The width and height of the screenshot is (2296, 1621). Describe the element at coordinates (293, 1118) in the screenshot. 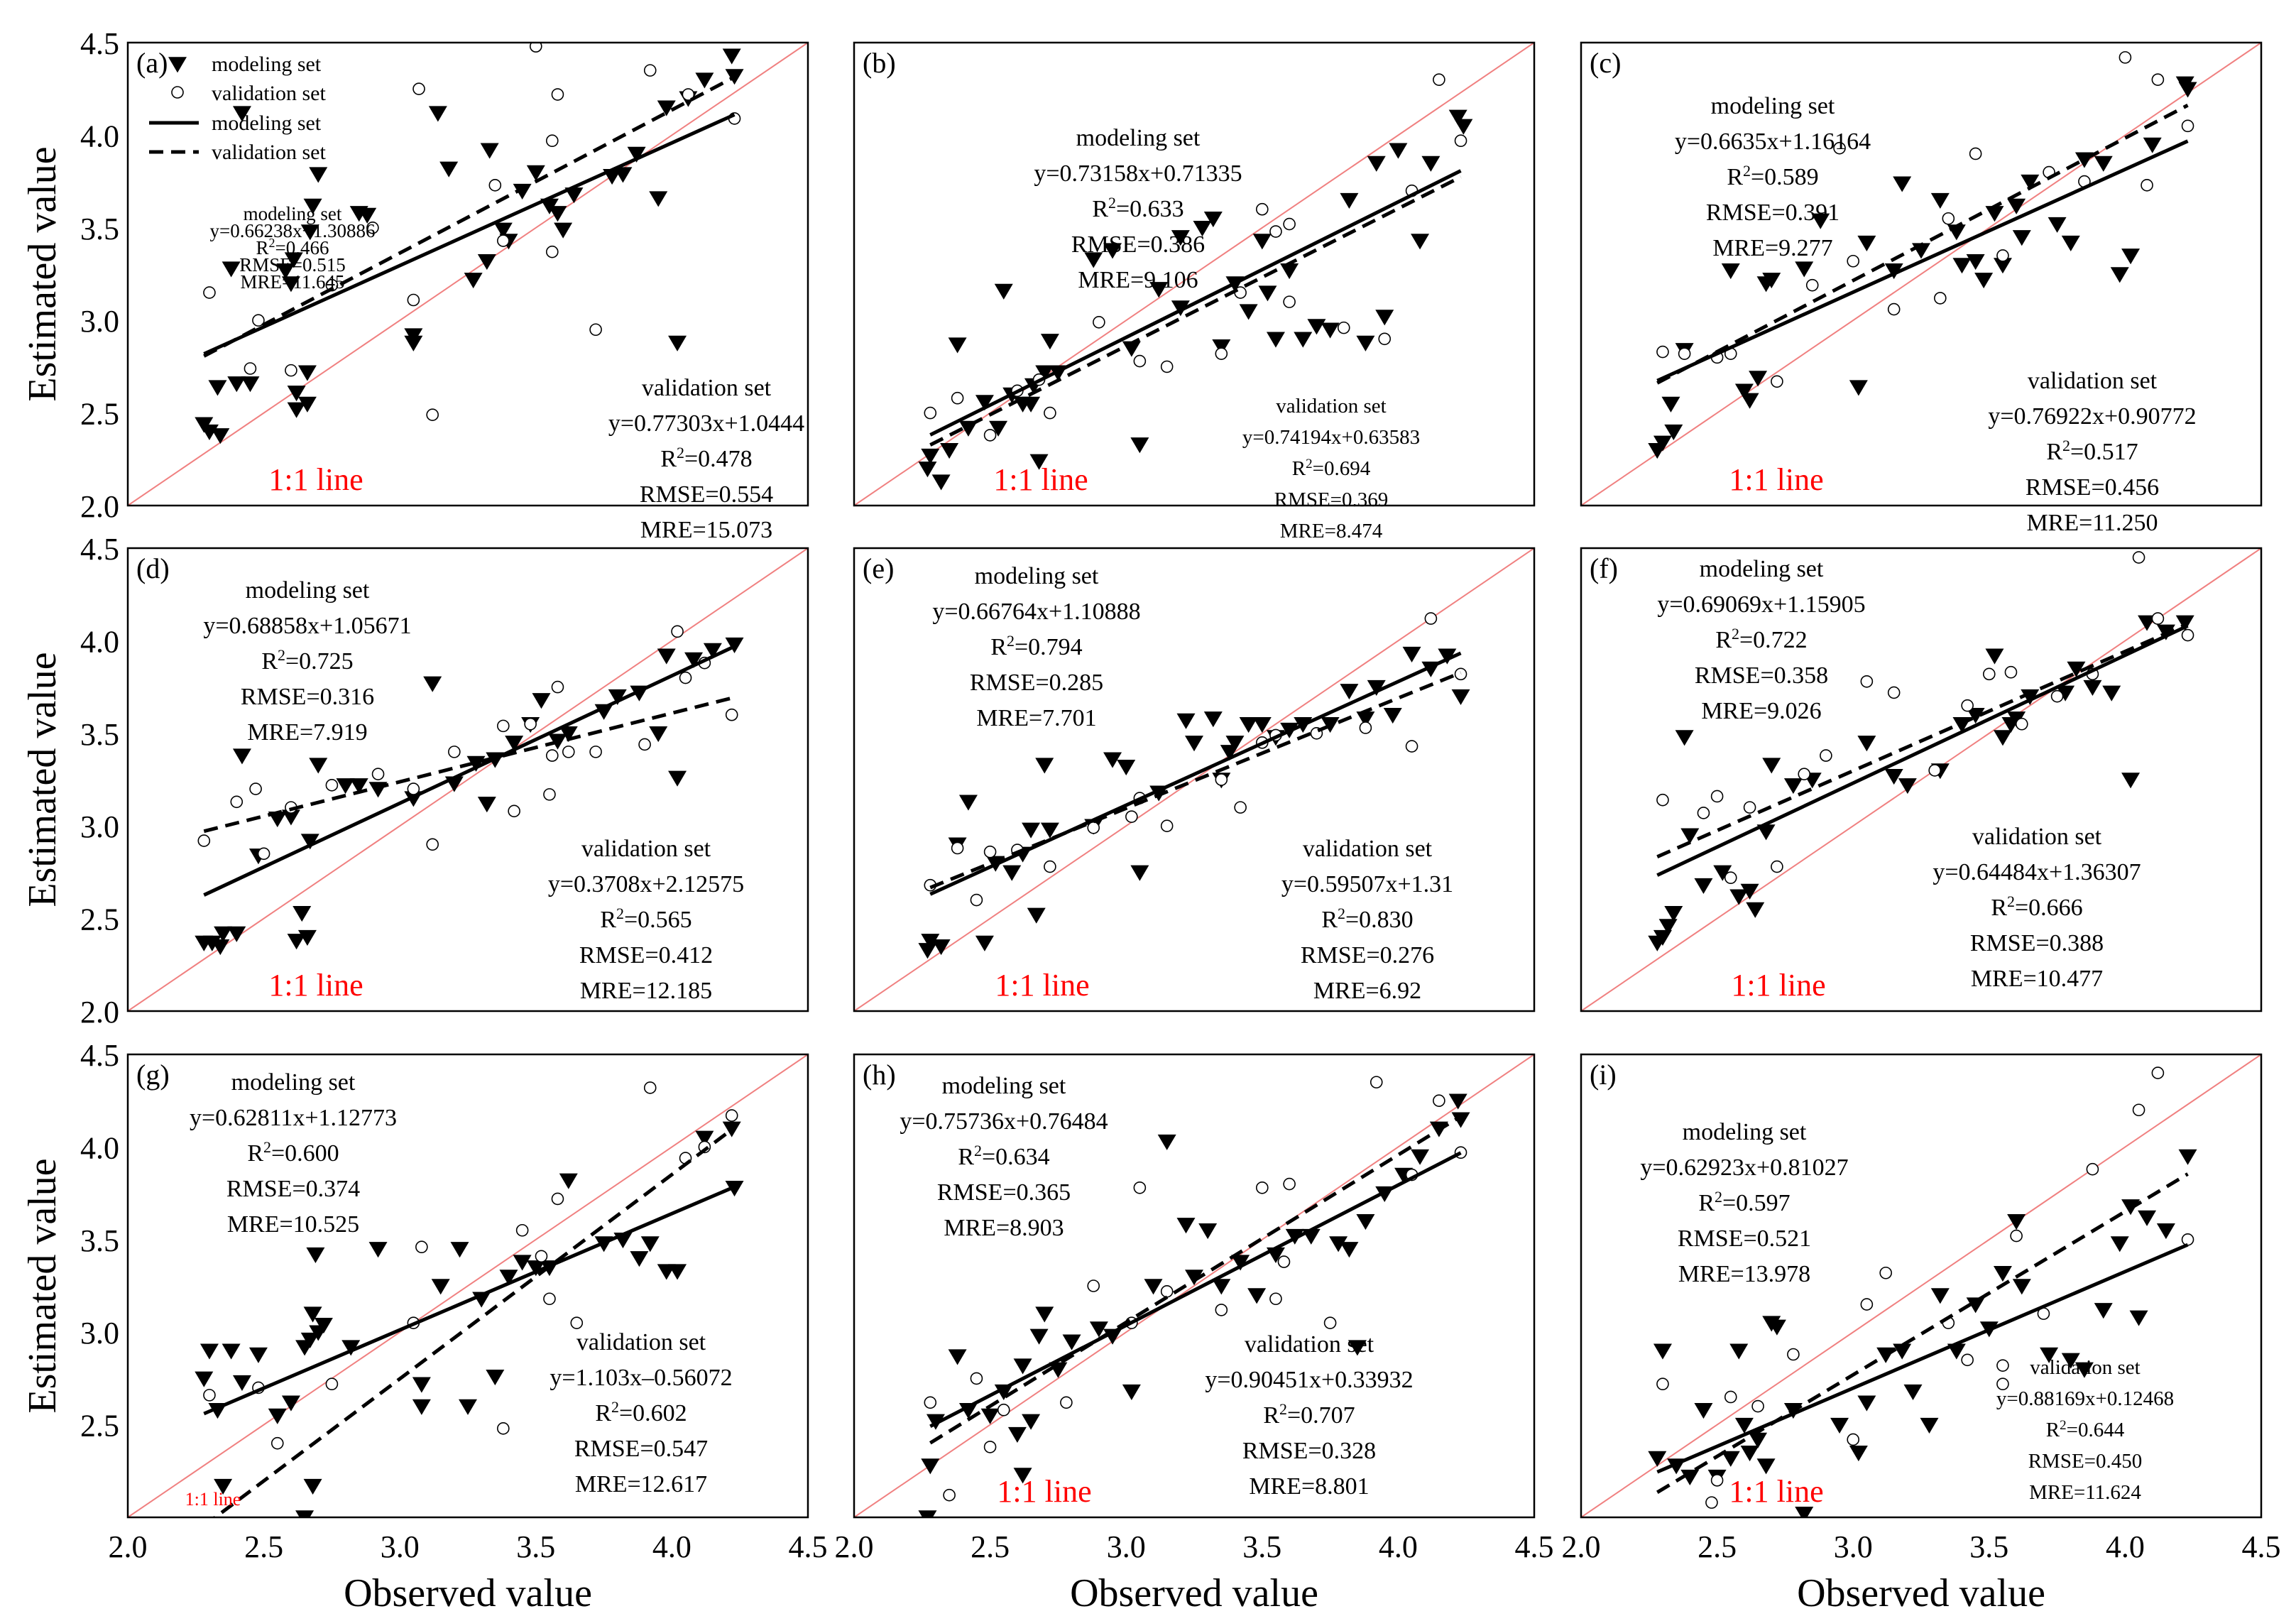

I see `modeling-equation: y=0.62811x+1.12773` at that location.